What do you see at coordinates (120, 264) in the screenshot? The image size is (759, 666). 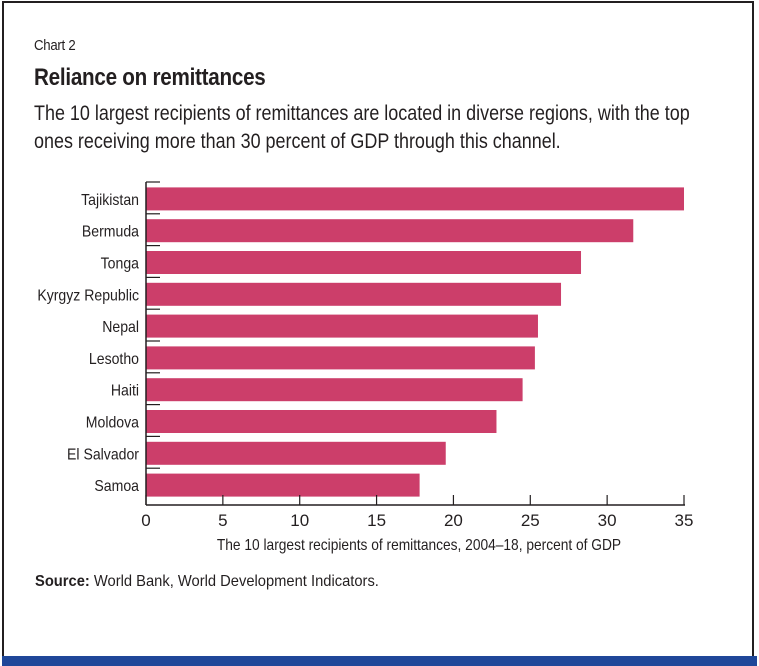 I see `category-label: Tonga` at bounding box center [120, 264].